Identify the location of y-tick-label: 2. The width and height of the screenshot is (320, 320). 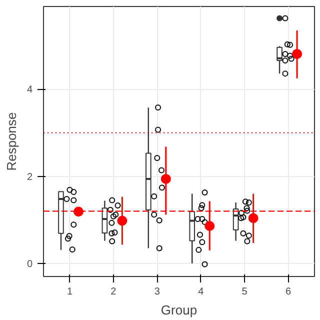
(29, 177).